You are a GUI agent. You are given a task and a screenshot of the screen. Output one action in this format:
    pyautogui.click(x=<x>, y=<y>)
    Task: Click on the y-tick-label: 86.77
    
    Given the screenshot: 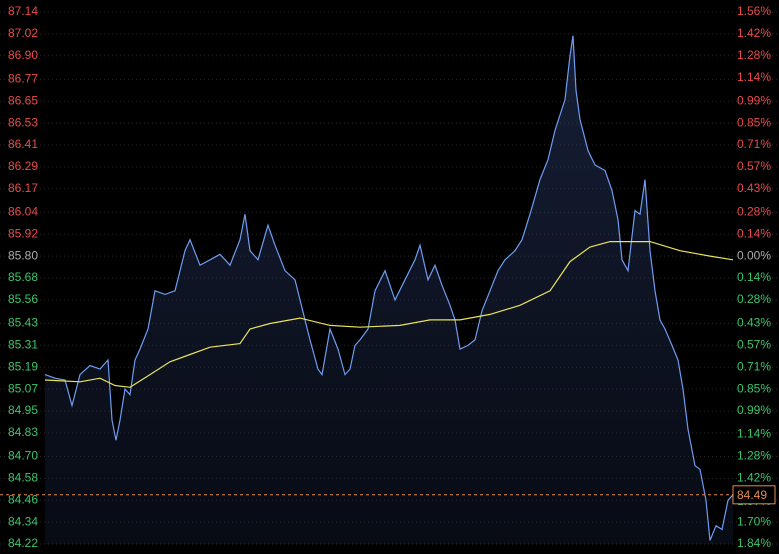 What is the action you would take?
    pyautogui.click(x=23, y=79)
    